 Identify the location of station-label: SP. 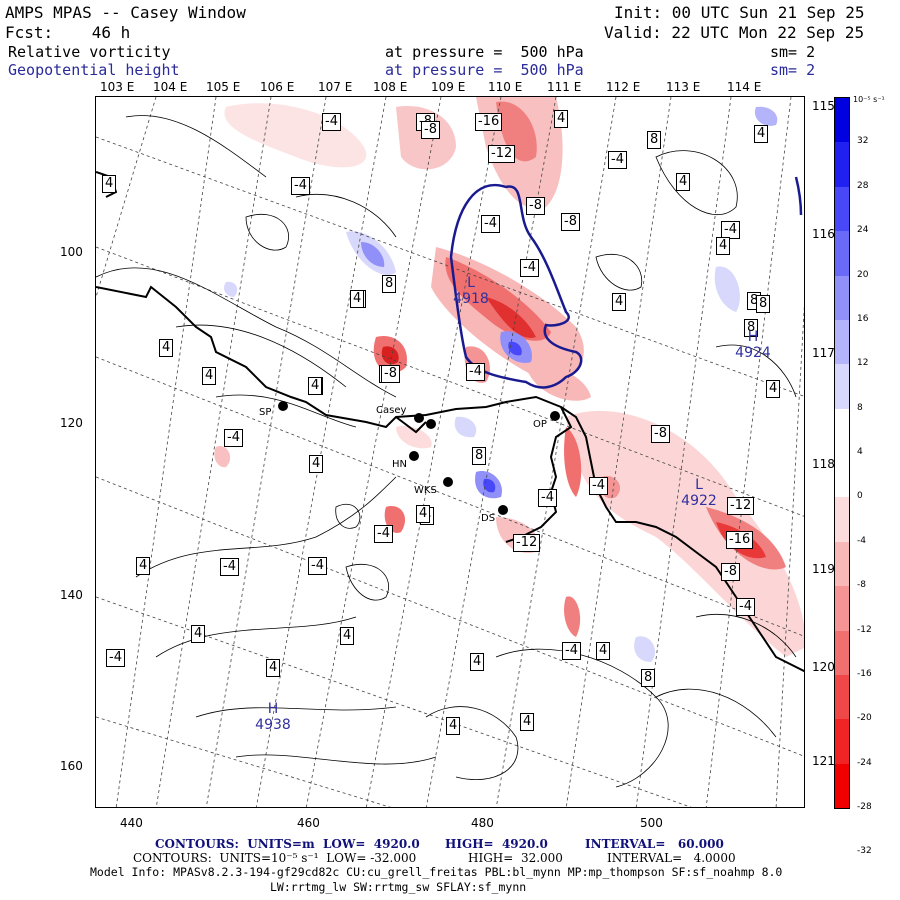
(265, 412).